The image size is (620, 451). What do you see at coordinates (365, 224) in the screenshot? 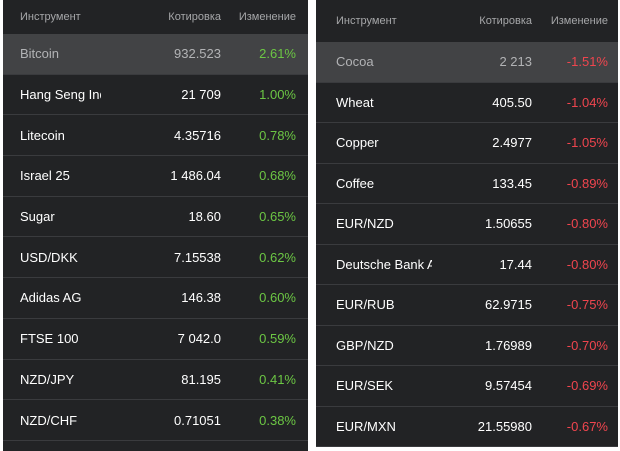
I see `instrument-name: EUR/NZD` at bounding box center [365, 224].